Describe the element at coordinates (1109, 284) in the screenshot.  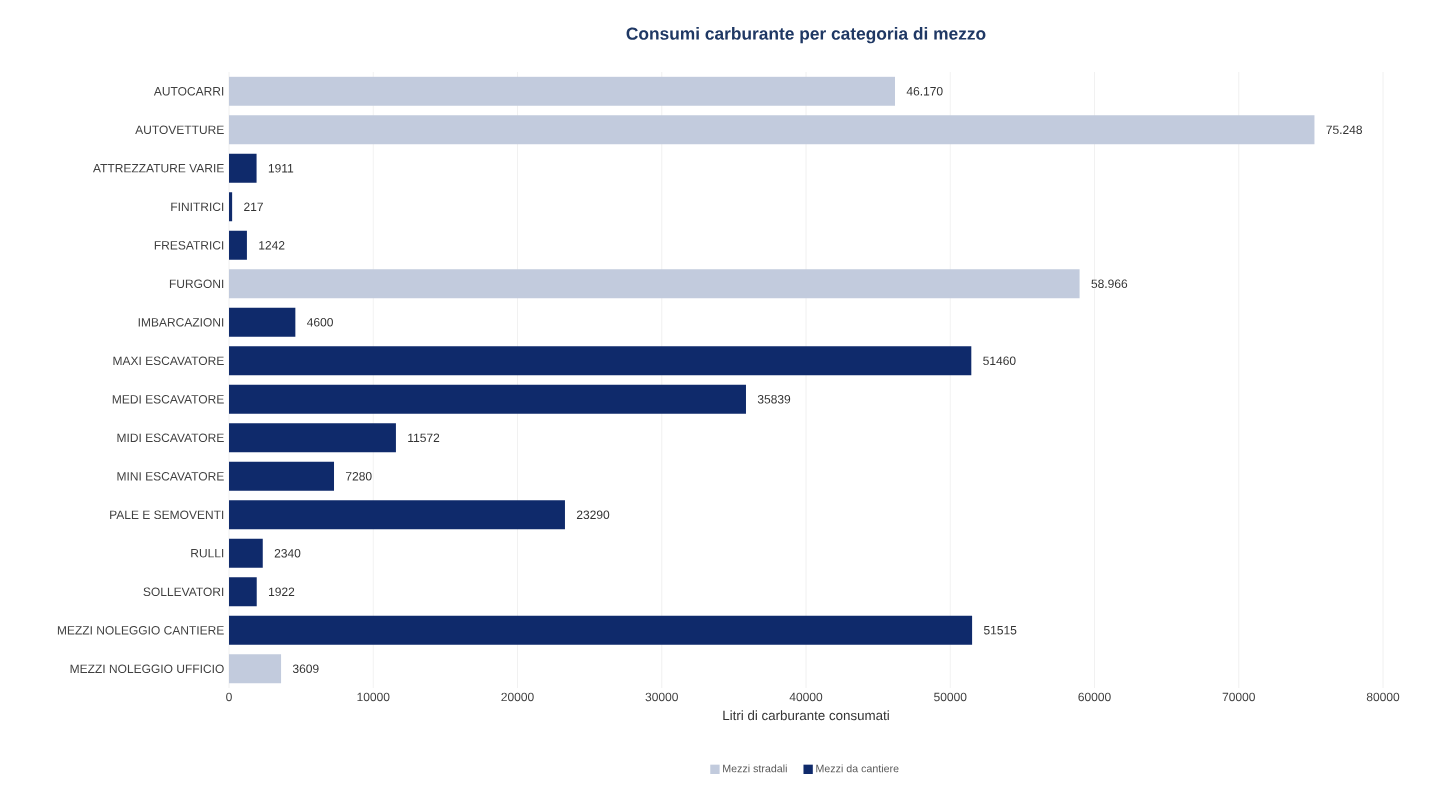
I see `data-label: 58.966` at that location.